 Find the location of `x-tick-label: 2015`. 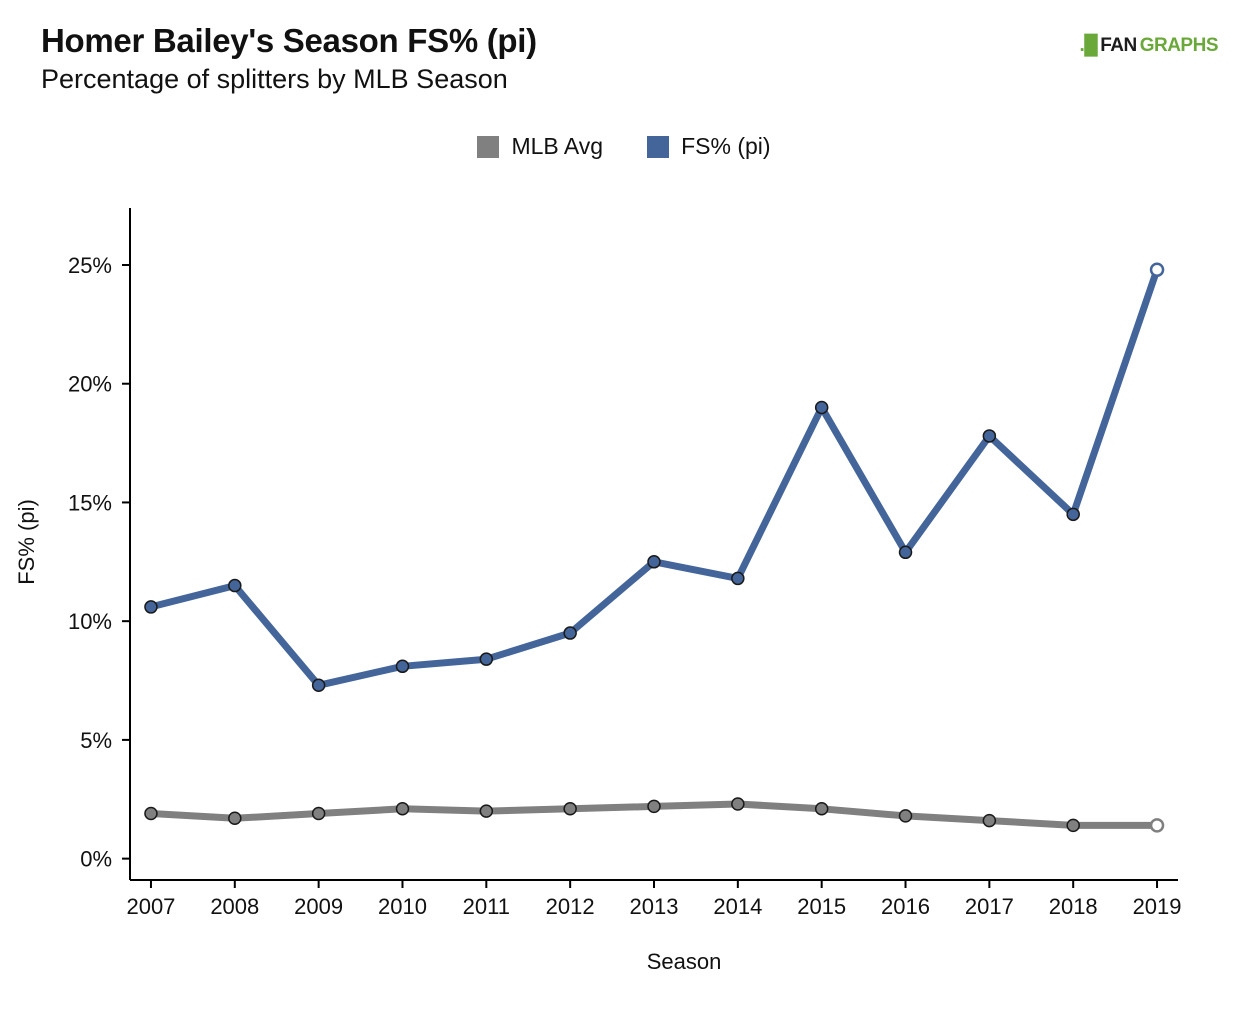

x-tick-label: 2015 is located at coordinates (821, 906).